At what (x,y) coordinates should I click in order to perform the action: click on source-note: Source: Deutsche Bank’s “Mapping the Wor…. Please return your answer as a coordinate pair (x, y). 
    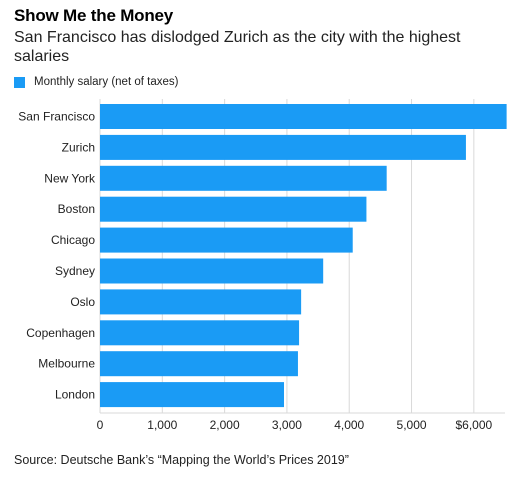
    Looking at the image, I should click on (181, 460).